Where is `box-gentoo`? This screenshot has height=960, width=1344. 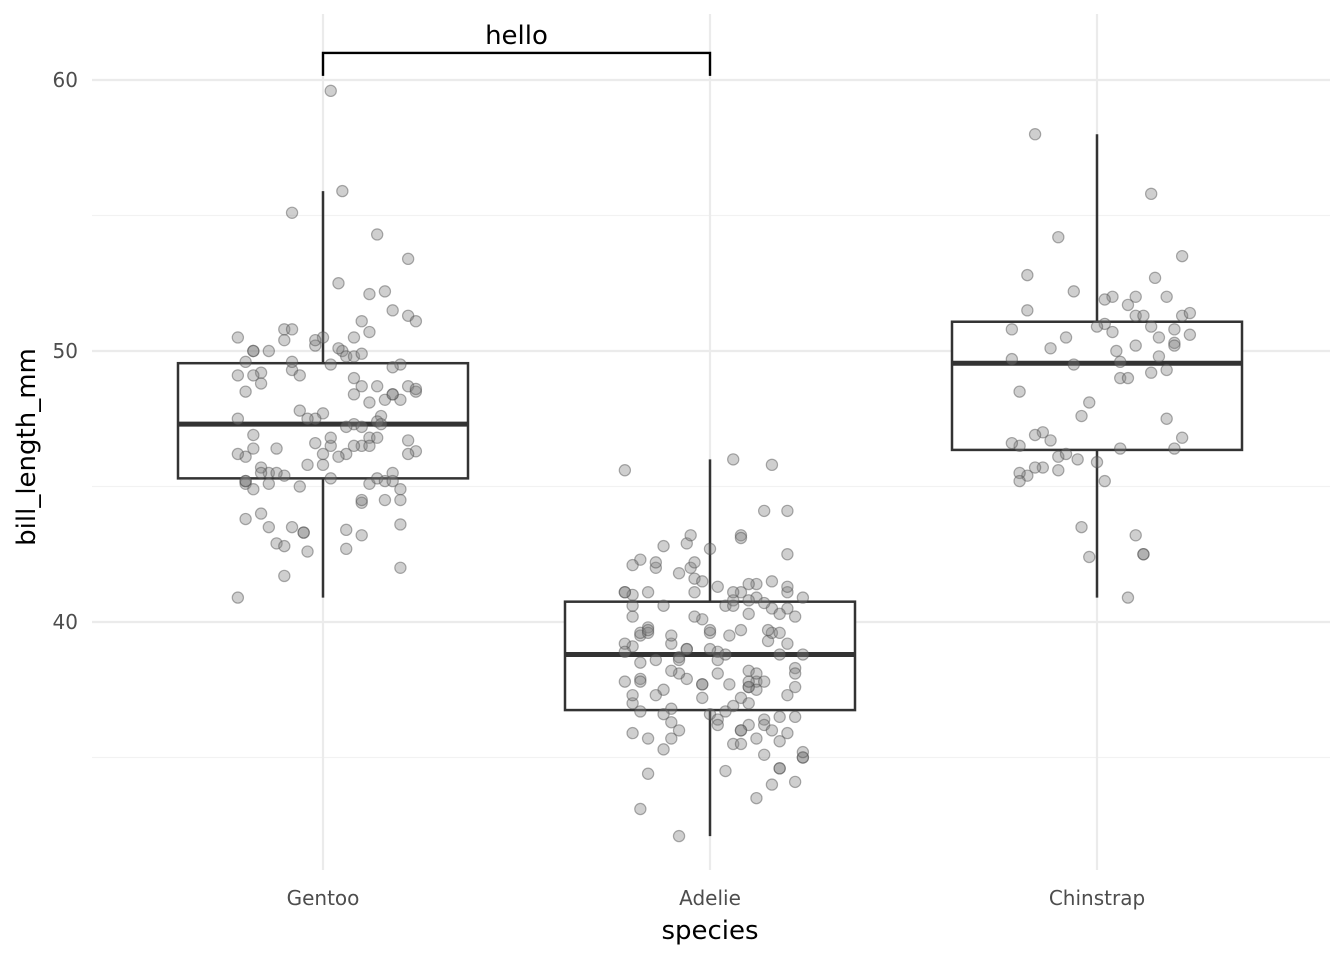
box-gentoo is located at coordinates (323, 394).